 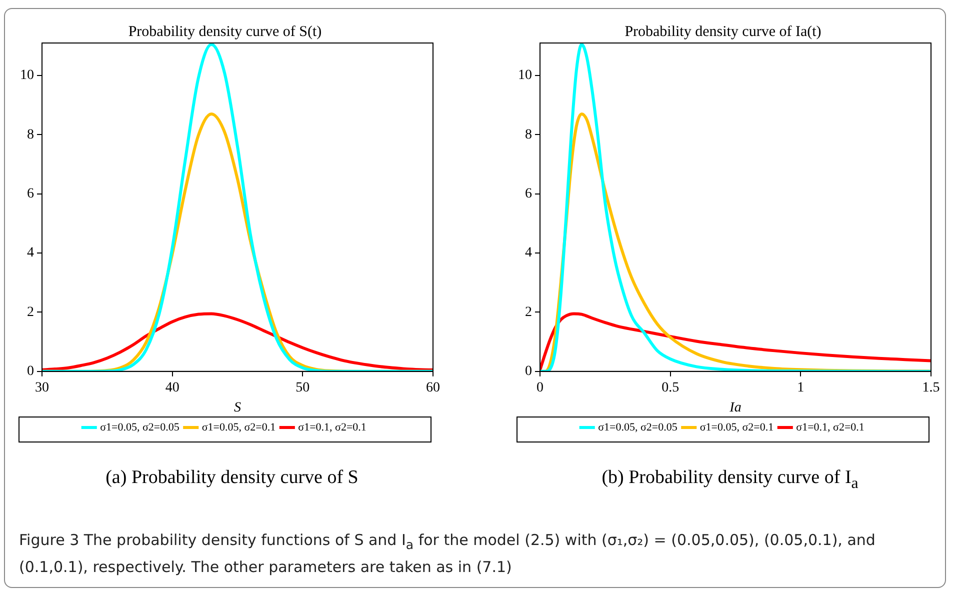 What do you see at coordinates (42, 388) in the screenshot?
I see `x-tick-label: 30` at bounding box center [42, 388].